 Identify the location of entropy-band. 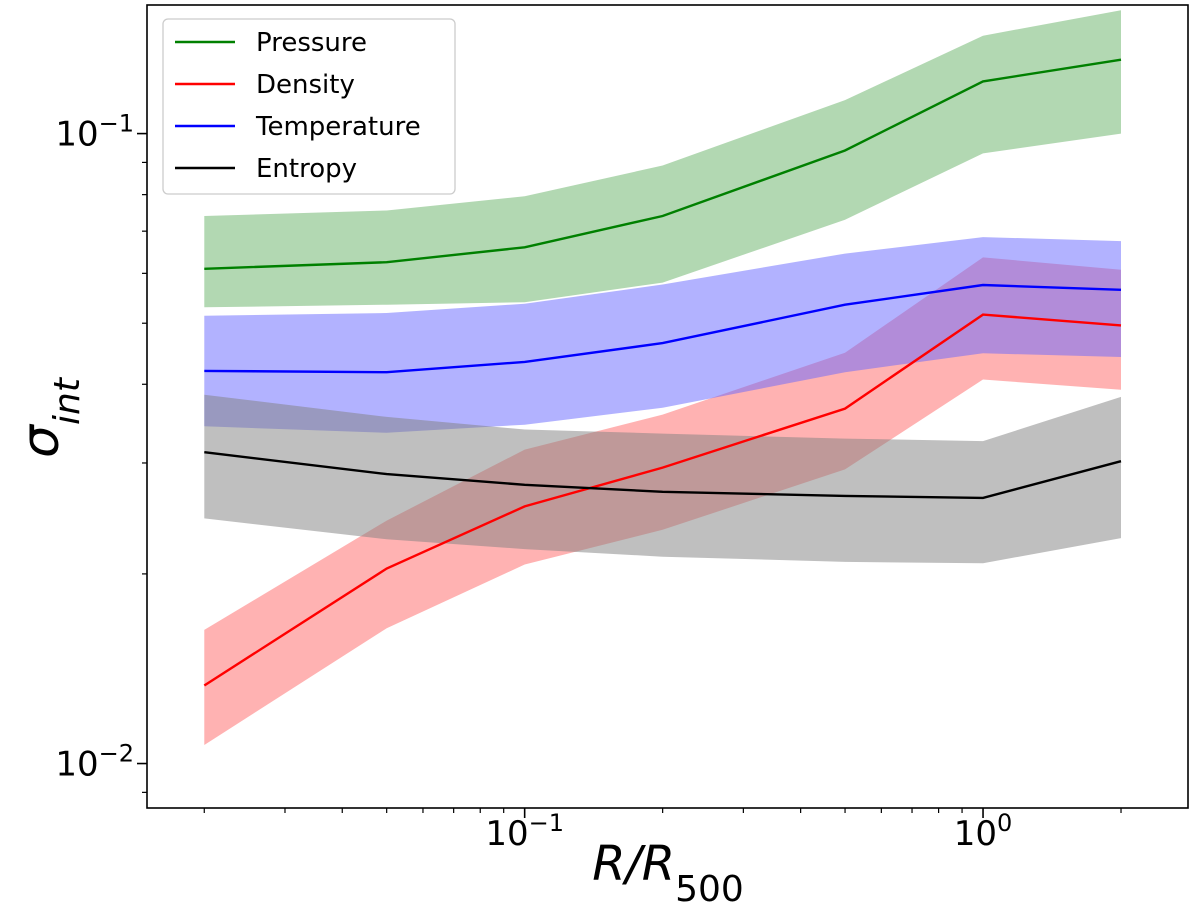
(663, 479).